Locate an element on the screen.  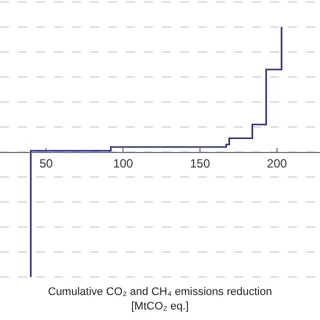
x-tick-label: 150 is located at coordinates (200, 163).